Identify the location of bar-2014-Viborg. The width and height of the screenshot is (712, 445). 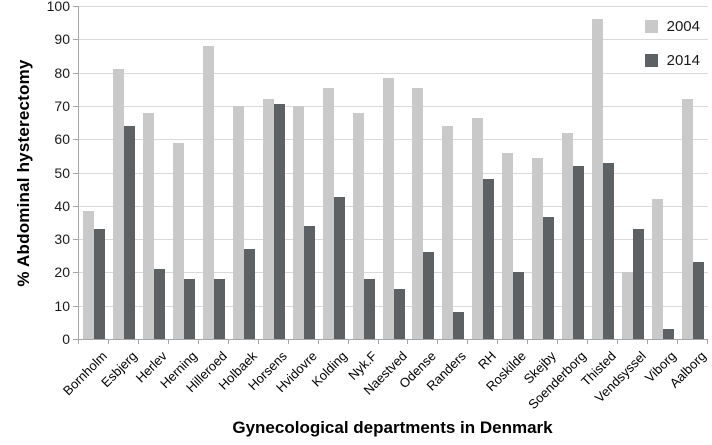
(669, 334).